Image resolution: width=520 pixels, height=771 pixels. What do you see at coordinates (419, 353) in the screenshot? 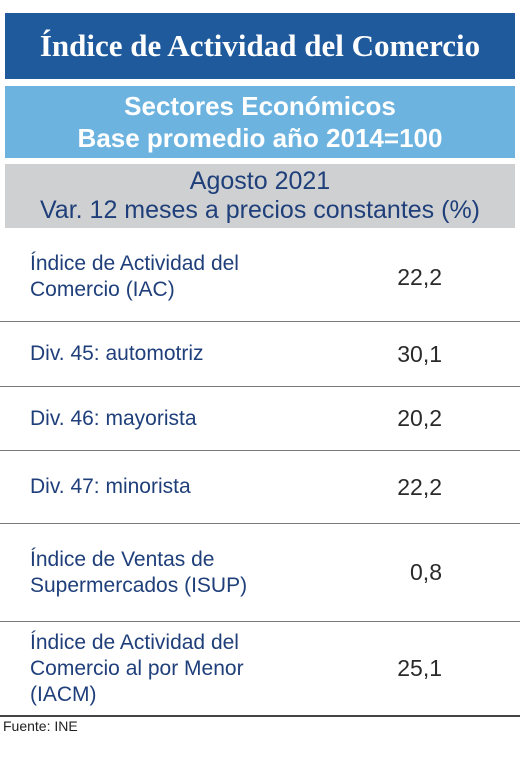
I see `row-value: 30,1` at bounding box center [419, 353].